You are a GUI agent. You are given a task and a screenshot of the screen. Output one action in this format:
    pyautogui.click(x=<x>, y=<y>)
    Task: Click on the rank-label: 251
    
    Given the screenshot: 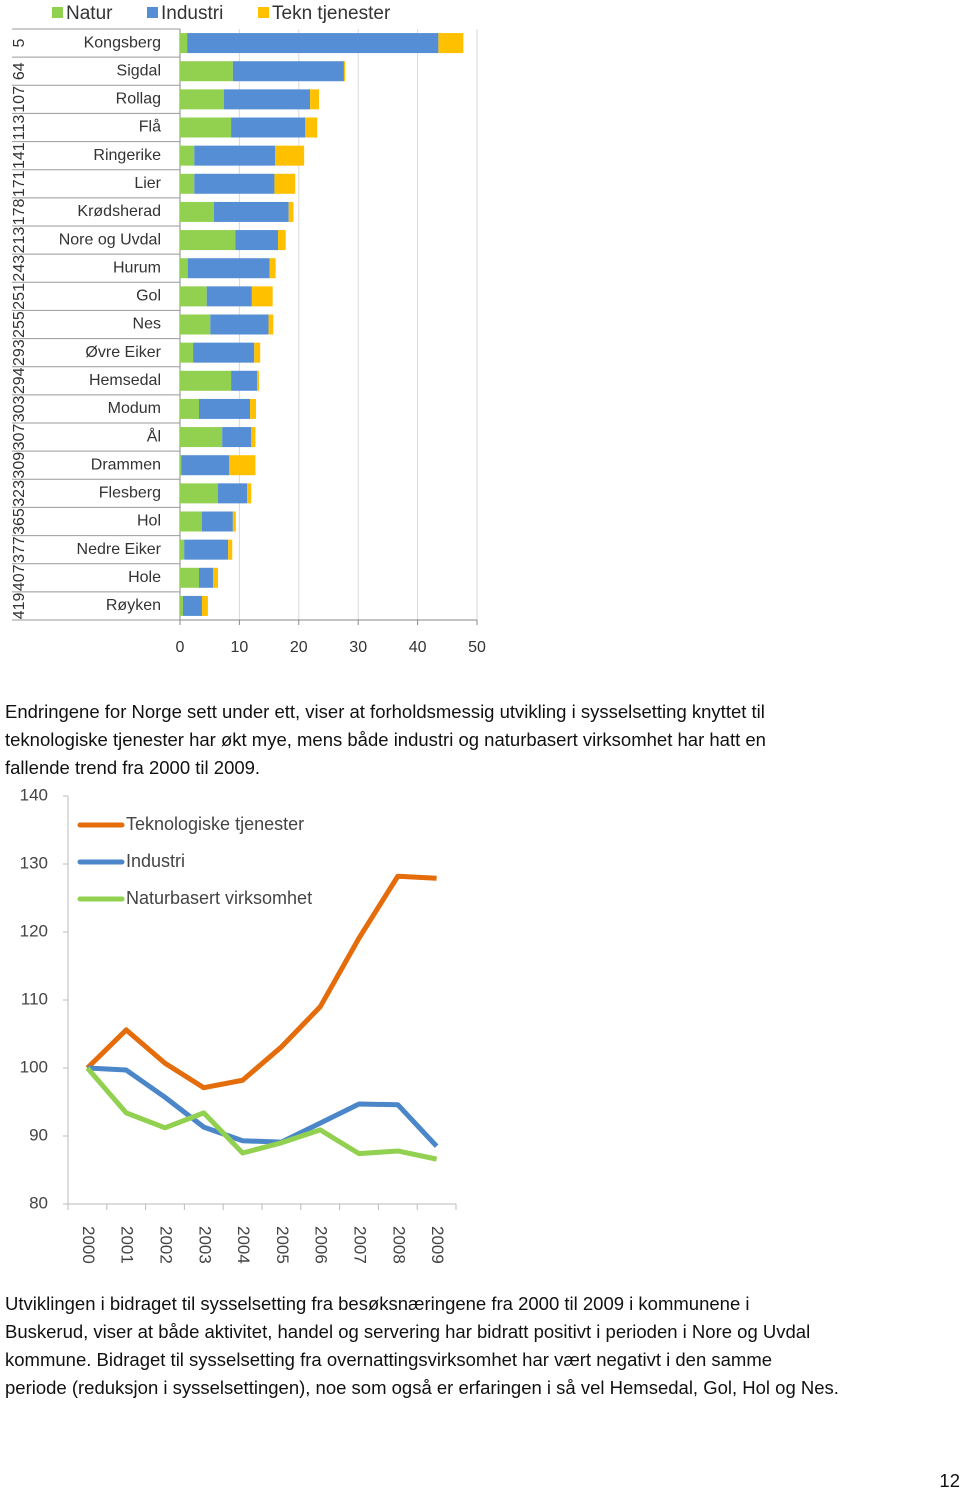 What is the action you would take?
    pyautogui.click(x=19, y=296)
    